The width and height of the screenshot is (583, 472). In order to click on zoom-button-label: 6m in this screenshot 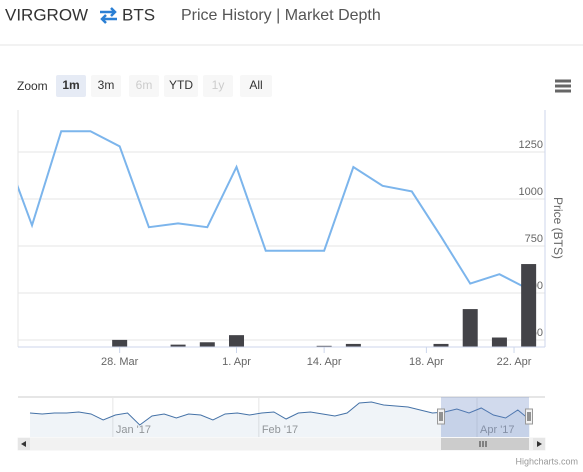, I will do `click(144, 85)`.